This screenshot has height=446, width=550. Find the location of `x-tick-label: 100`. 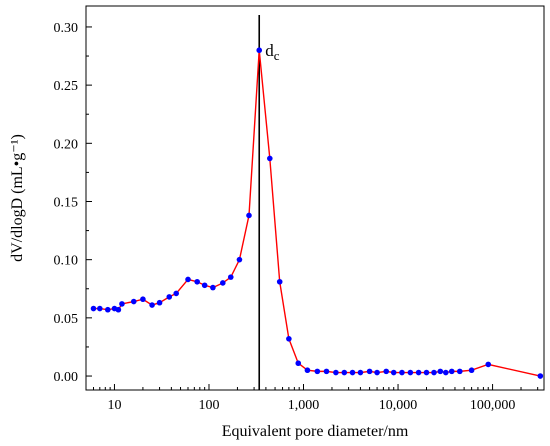

x-tick-label: 100 is located at coordinates (208, 405).